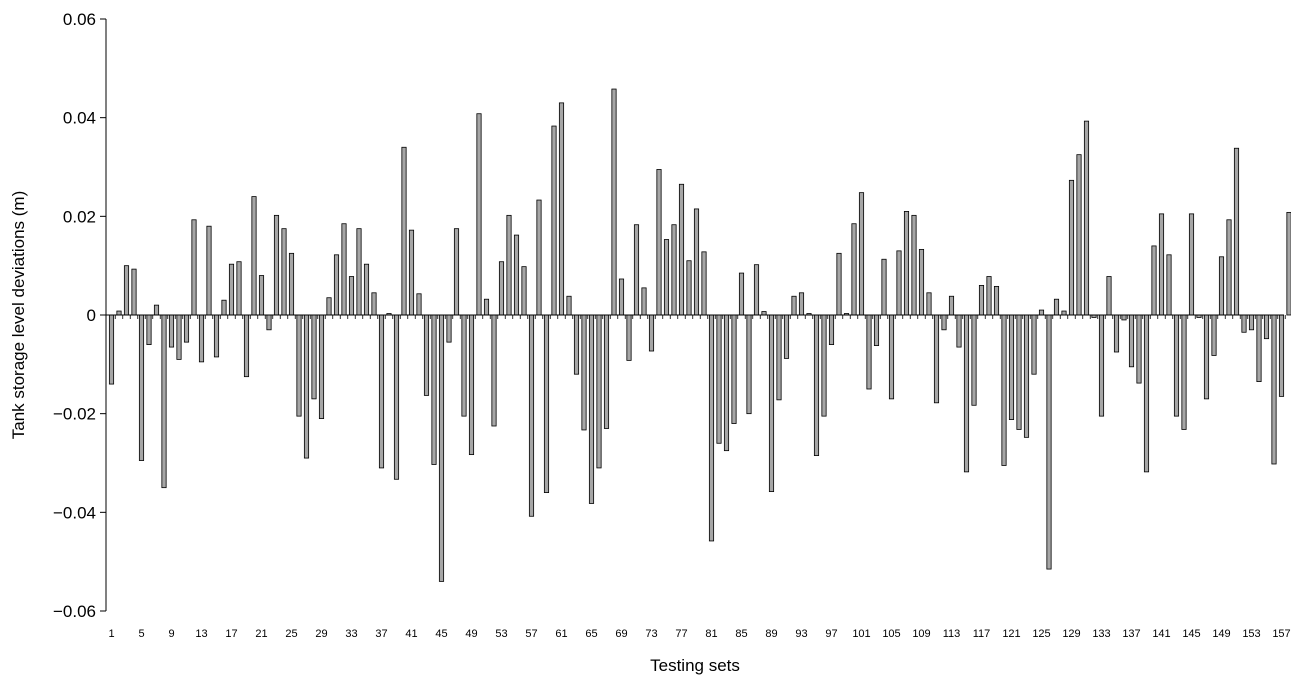  Describe the element at coordinates (91, 315) in the screenshot. I see `y-tick-label: 0` at that location.